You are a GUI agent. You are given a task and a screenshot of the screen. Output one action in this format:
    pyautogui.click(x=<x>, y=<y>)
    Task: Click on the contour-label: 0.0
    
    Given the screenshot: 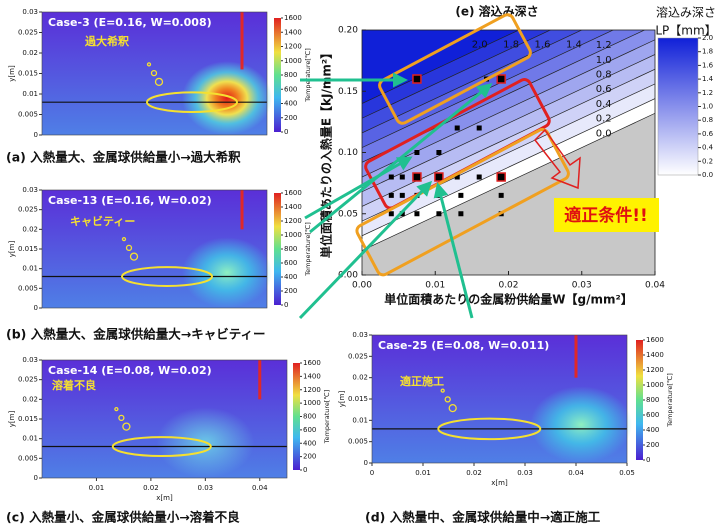 What is the action you would take?
    pyautogui.click(x=604, y=133)
    